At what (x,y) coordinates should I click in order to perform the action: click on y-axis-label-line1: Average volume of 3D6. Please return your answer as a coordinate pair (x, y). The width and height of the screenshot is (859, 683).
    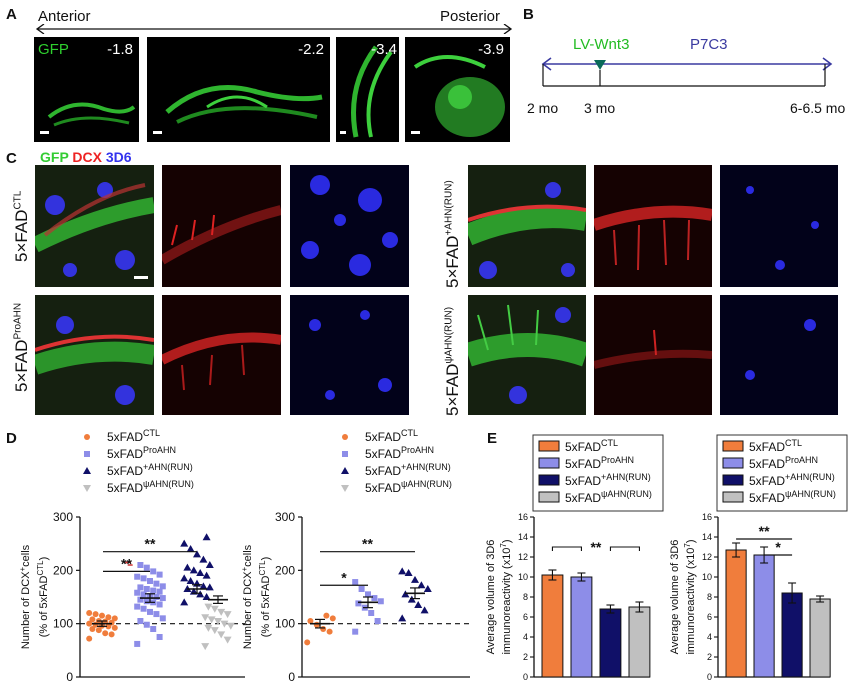
    Looking at the image, I should click on (675, 597).